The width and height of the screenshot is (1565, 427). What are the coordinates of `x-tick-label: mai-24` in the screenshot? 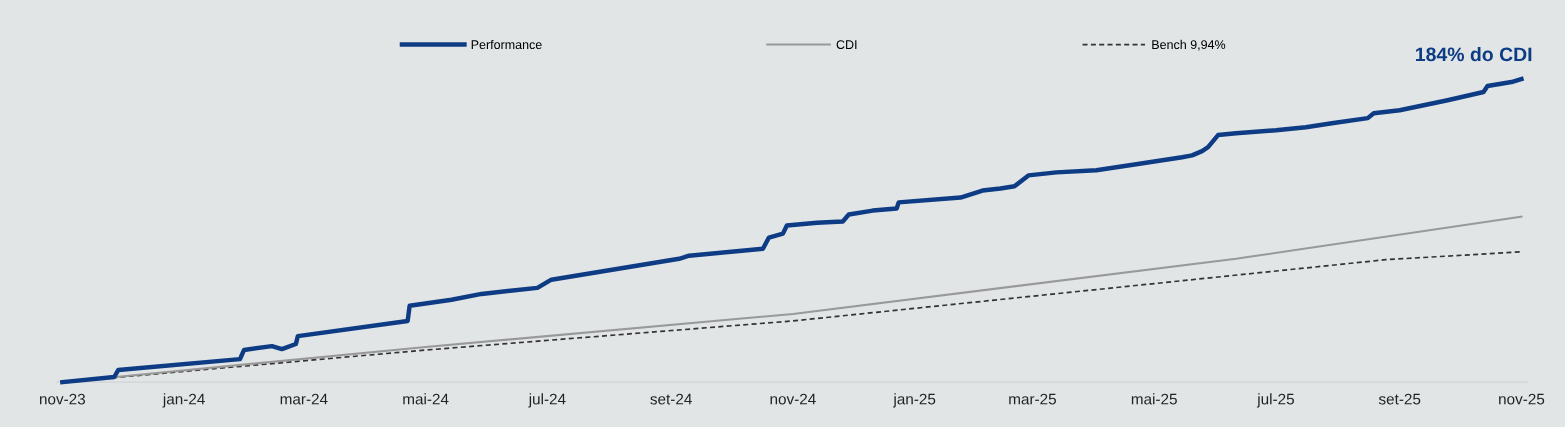 It's located at (426, 399).